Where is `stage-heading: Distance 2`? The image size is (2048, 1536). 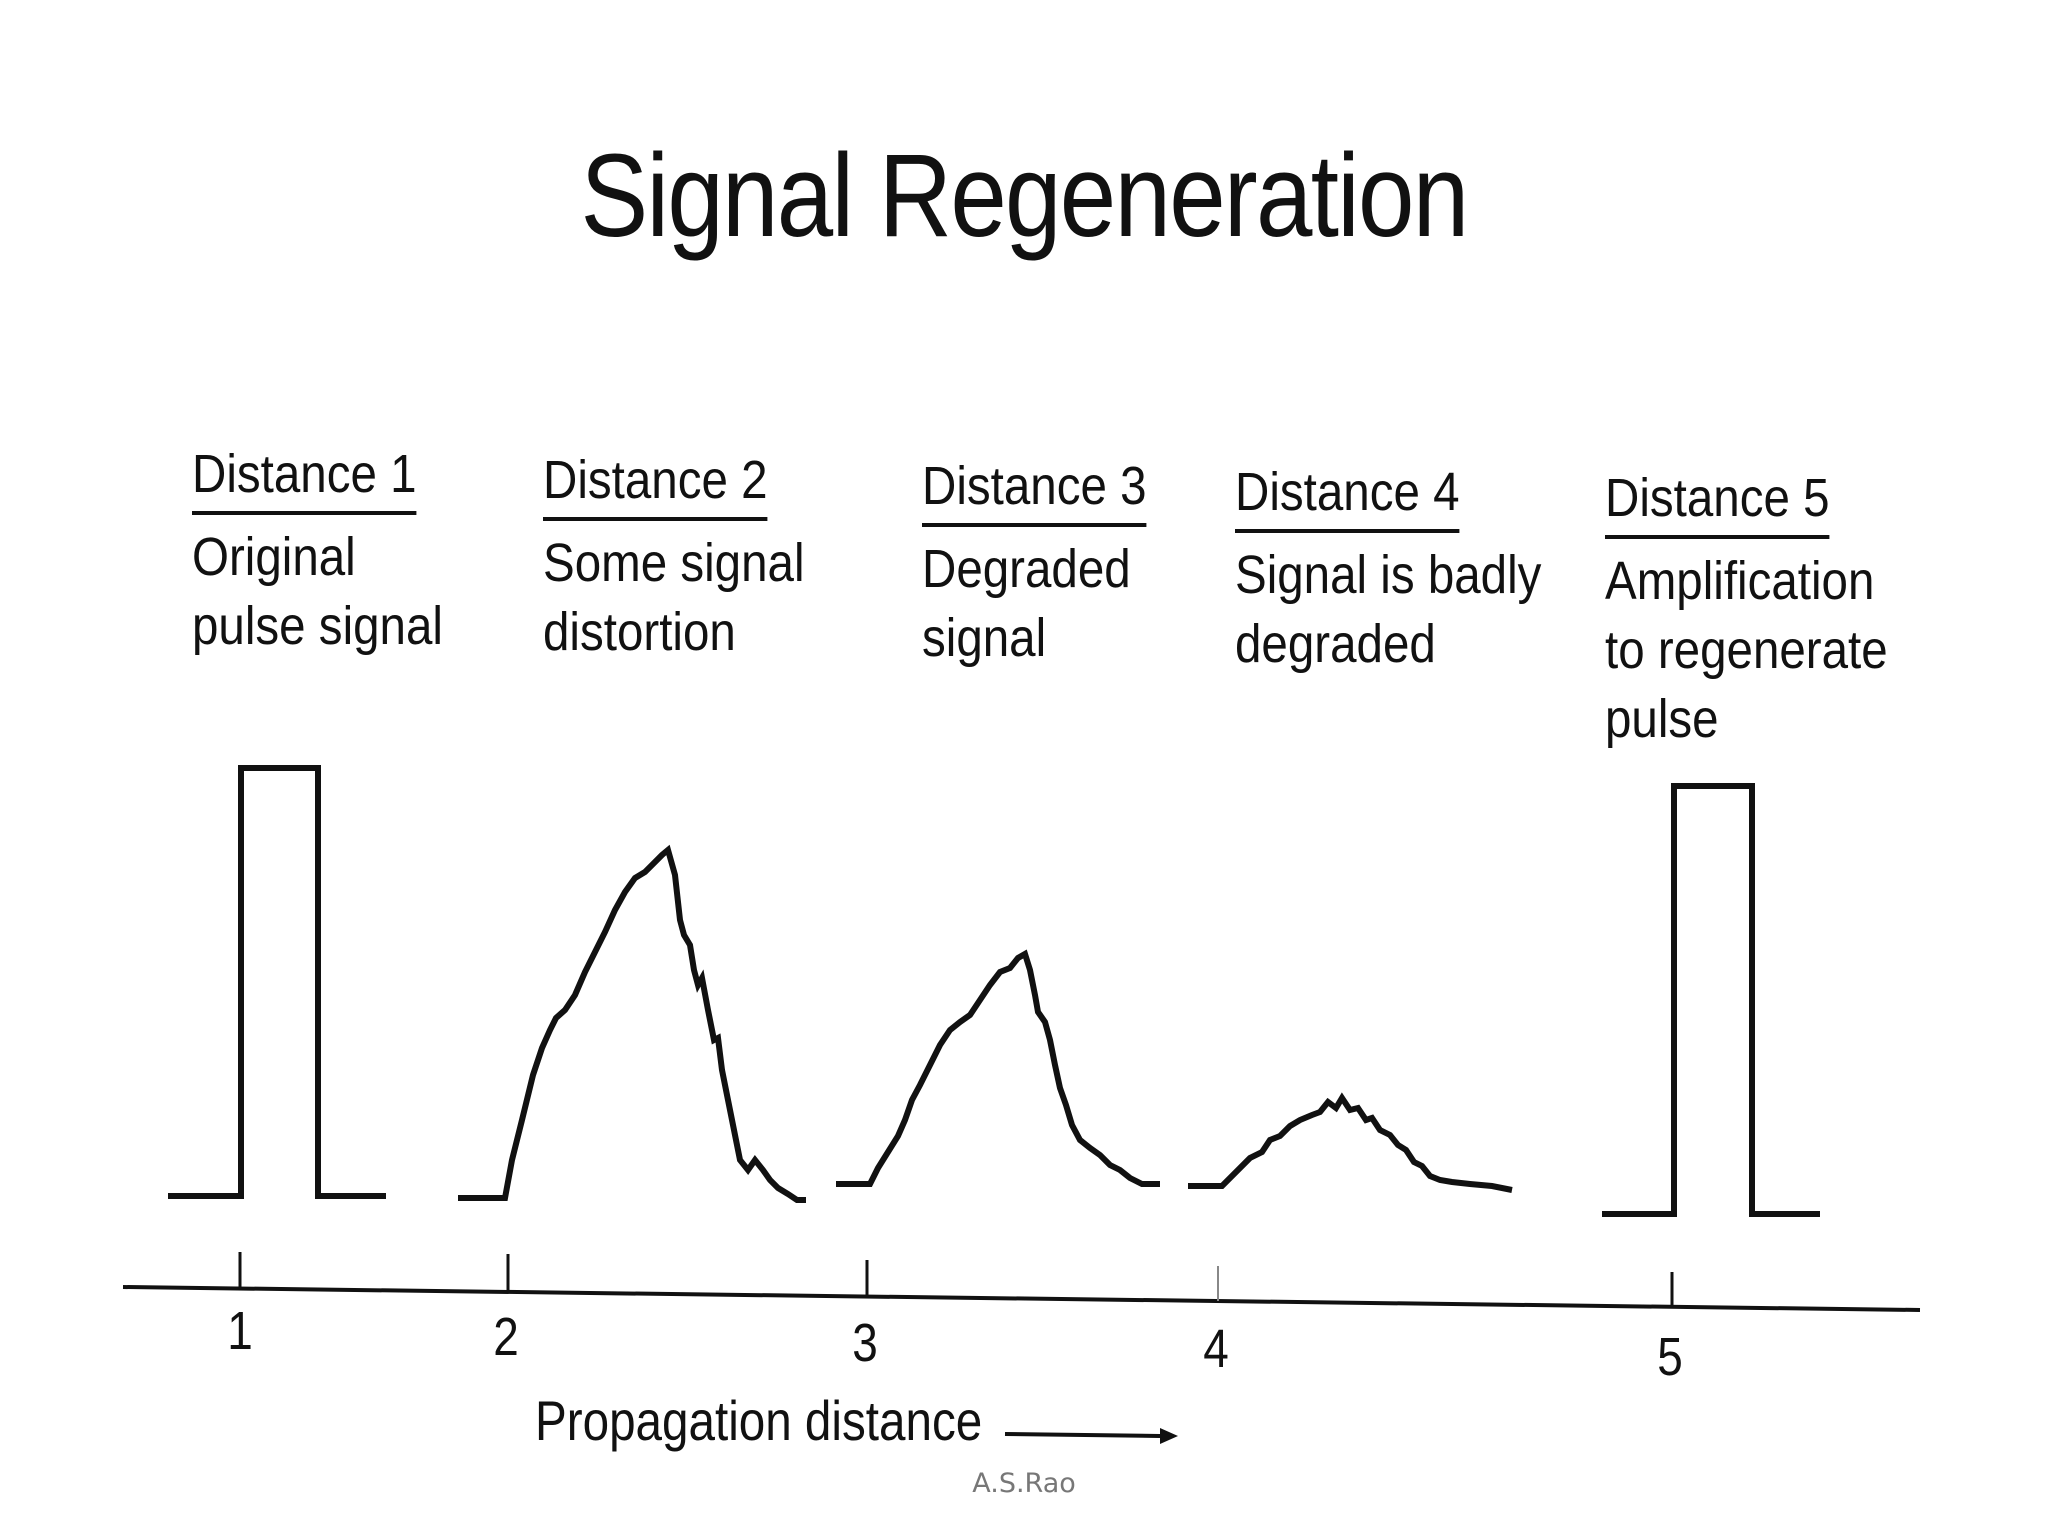 stage-heading: Distance 2 is located at coordinates (655, 484).